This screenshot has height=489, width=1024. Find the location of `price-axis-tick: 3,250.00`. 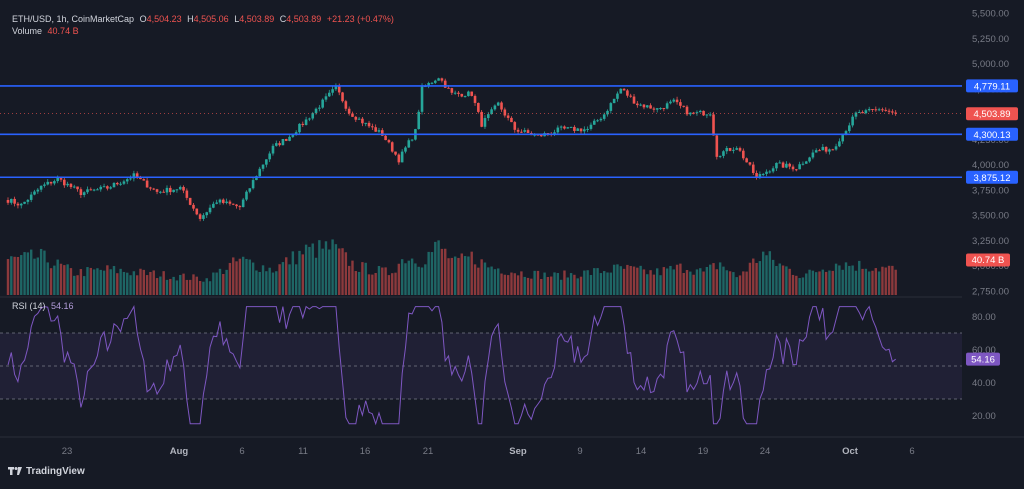

price-axis-tick: 3,250.00 is located at coordinates (990, 241).